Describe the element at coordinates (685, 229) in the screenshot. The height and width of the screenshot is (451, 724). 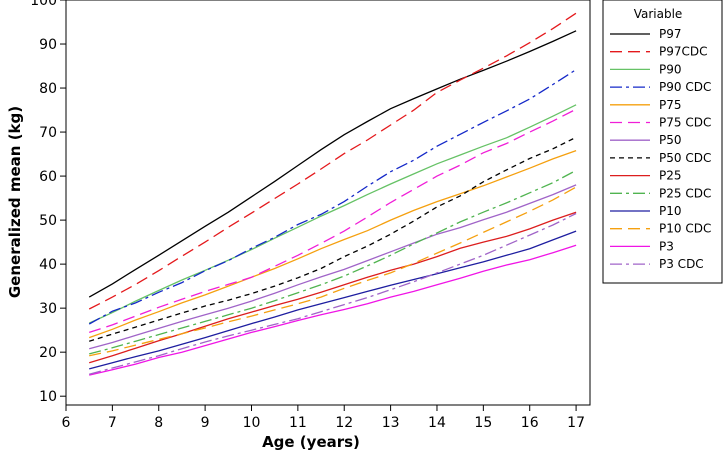
I see `legend-label-p10-cdc: P10 CDC` at that location.